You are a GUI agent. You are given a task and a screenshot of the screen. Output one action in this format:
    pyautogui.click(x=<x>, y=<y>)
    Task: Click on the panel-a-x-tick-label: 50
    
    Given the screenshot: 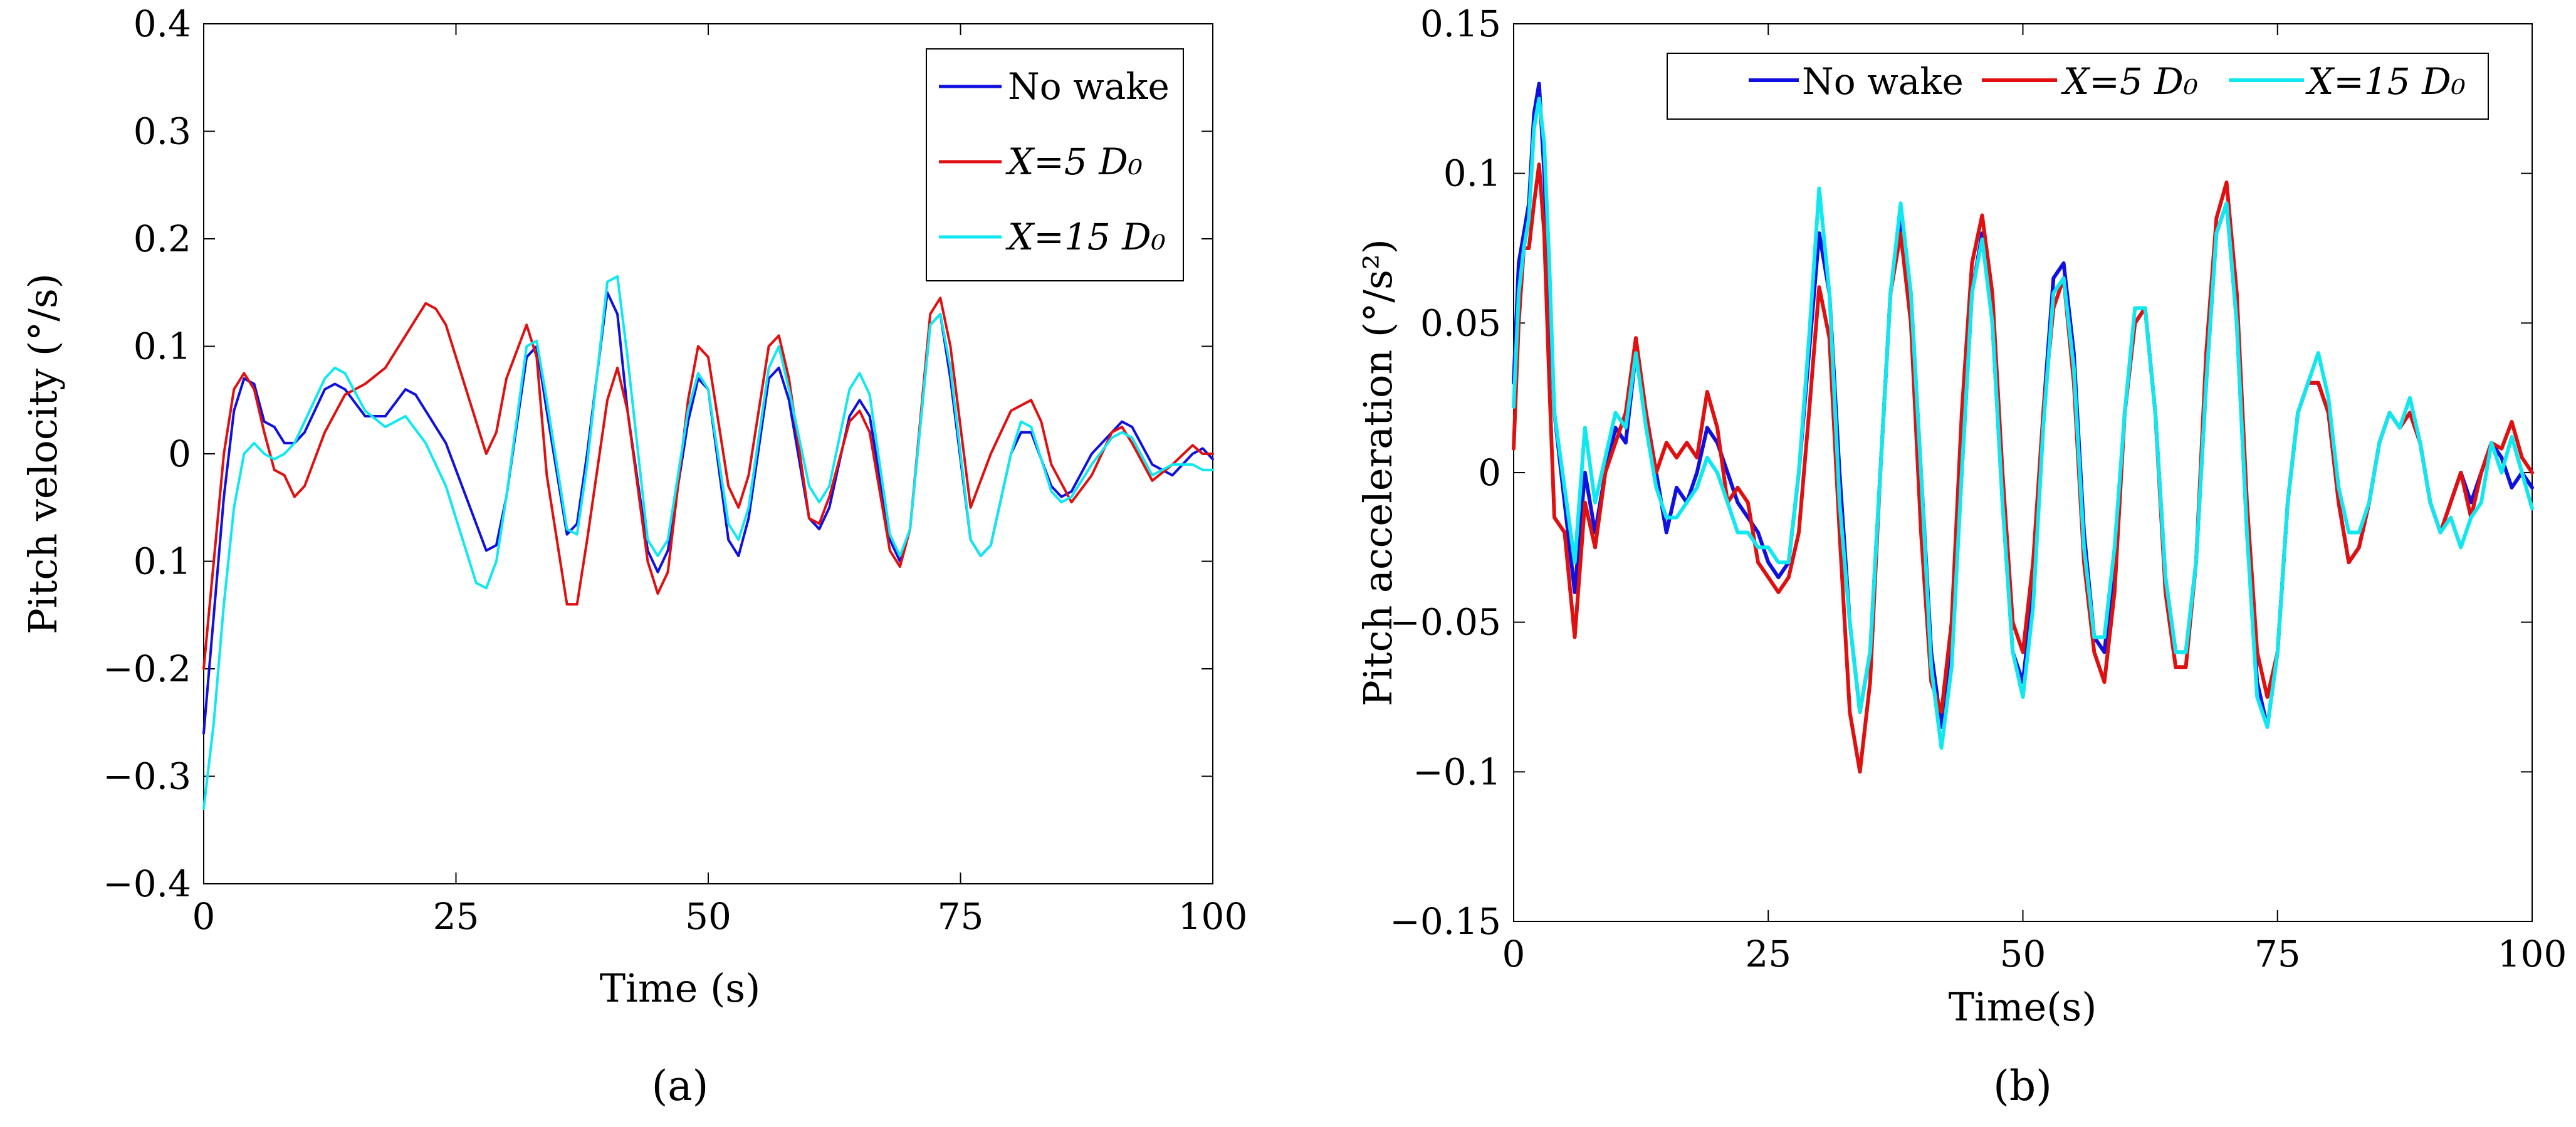 What is the action you would take?
    pyautogui.click(x=708, y=916)
    